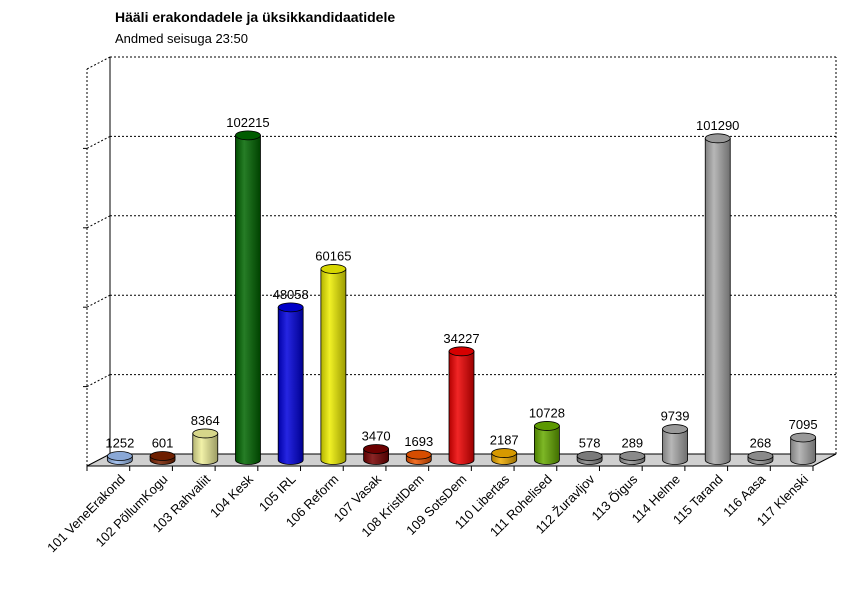 Image resolution: width=847 pixels, height=592 pixels. I want to click on data-label: 102215, so click(247, 122).